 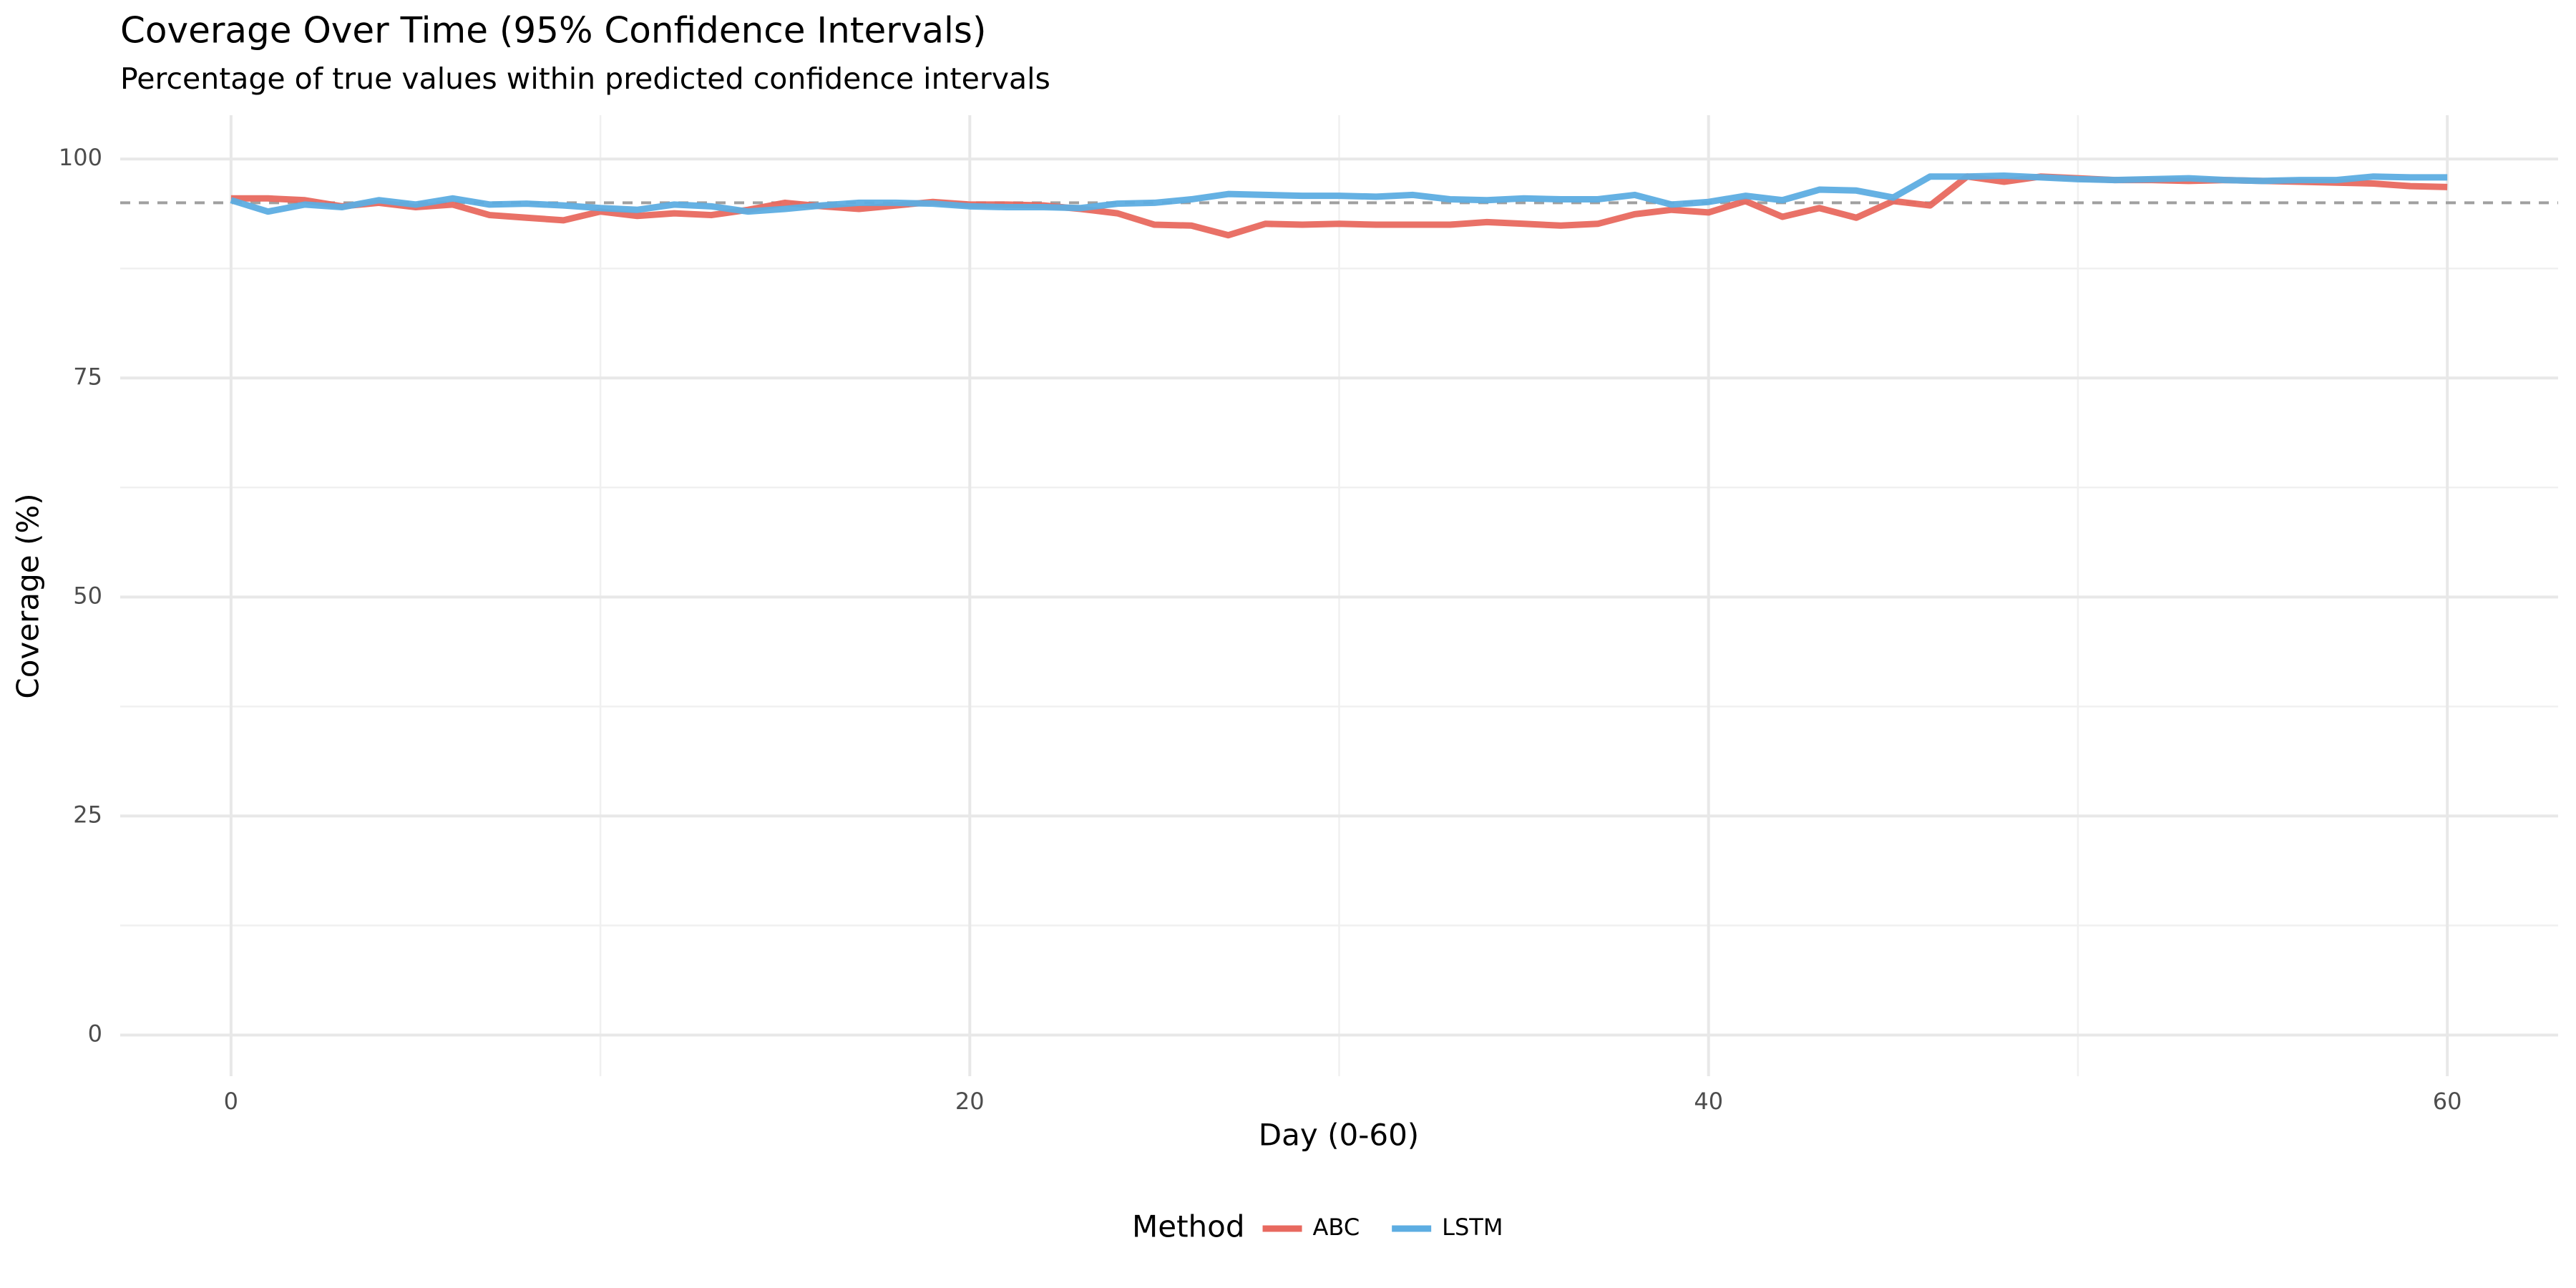 I want to click on legend-title: Method, so click(x=1188, y=1226).